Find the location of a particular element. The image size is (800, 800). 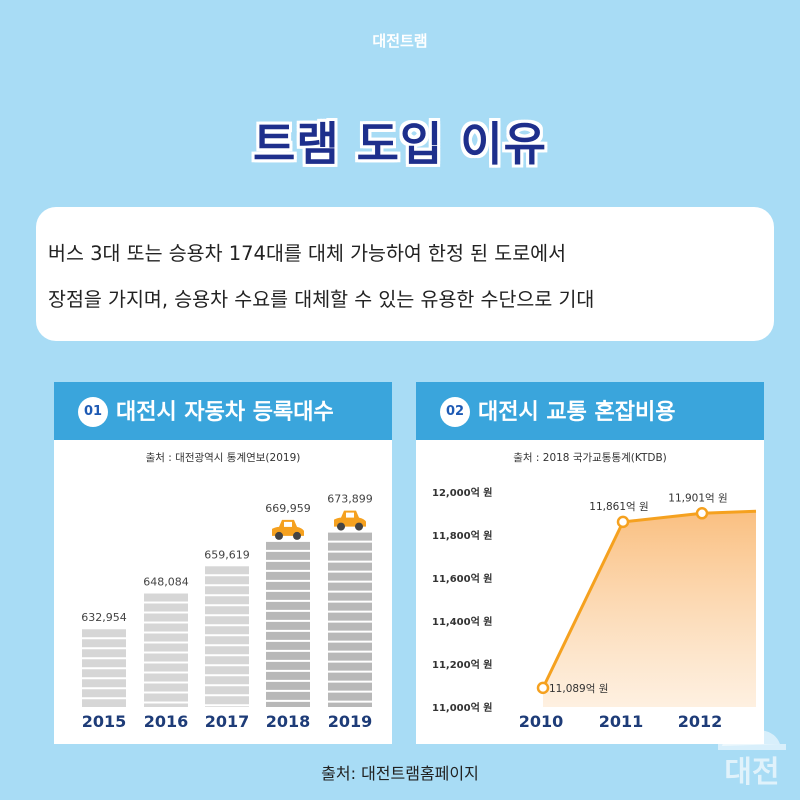

congestion-panel-header: 02 대전시 교통 혼잡비용 is located at coordinates (590, 411).